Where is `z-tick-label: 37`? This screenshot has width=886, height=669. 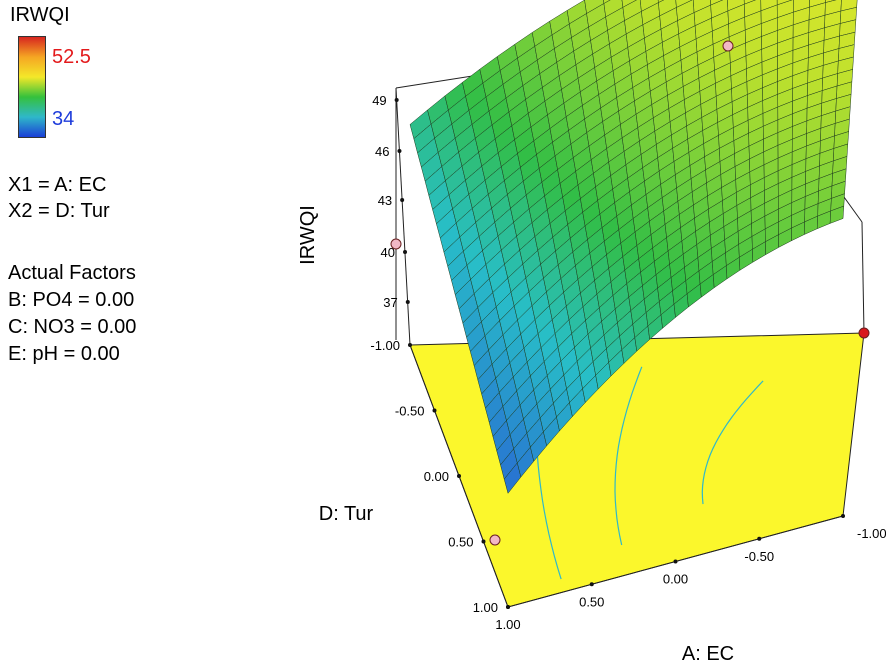
z-tick-label: 37 is located at coordinates (390, 302).